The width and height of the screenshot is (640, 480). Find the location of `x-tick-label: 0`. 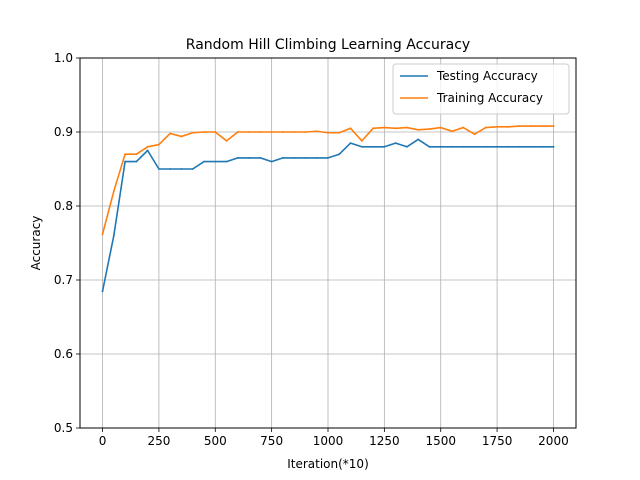

x-tick-label: 0 is located at coordinates (103, 441).